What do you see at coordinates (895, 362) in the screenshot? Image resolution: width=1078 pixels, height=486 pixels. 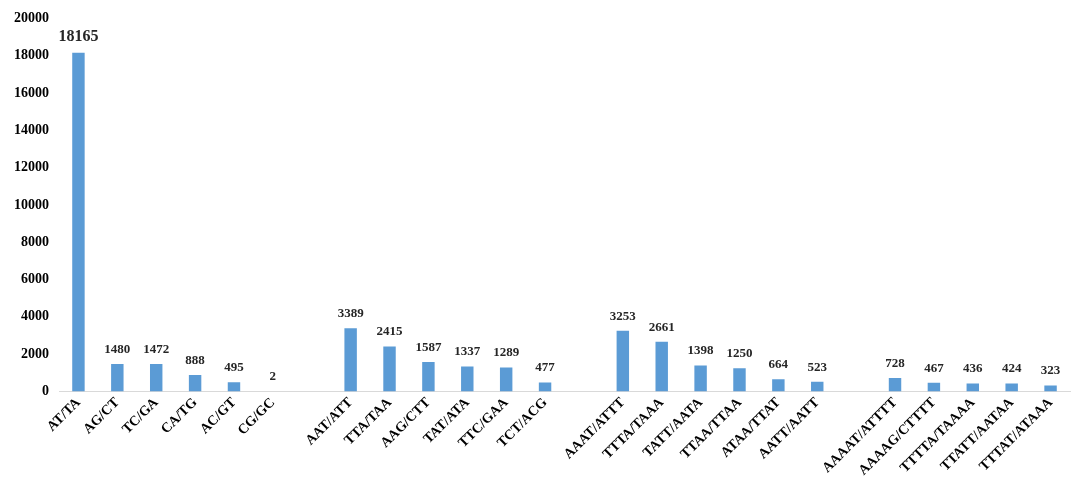 I see `data-label: 728` at bounding box center [895, 362].